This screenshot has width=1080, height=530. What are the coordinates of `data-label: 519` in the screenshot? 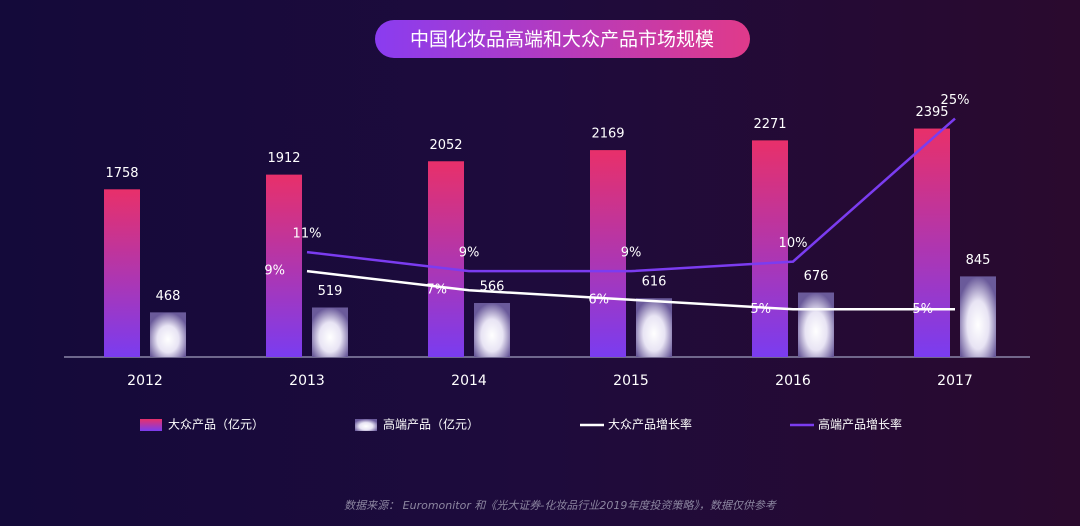 It's located at (330, 291).